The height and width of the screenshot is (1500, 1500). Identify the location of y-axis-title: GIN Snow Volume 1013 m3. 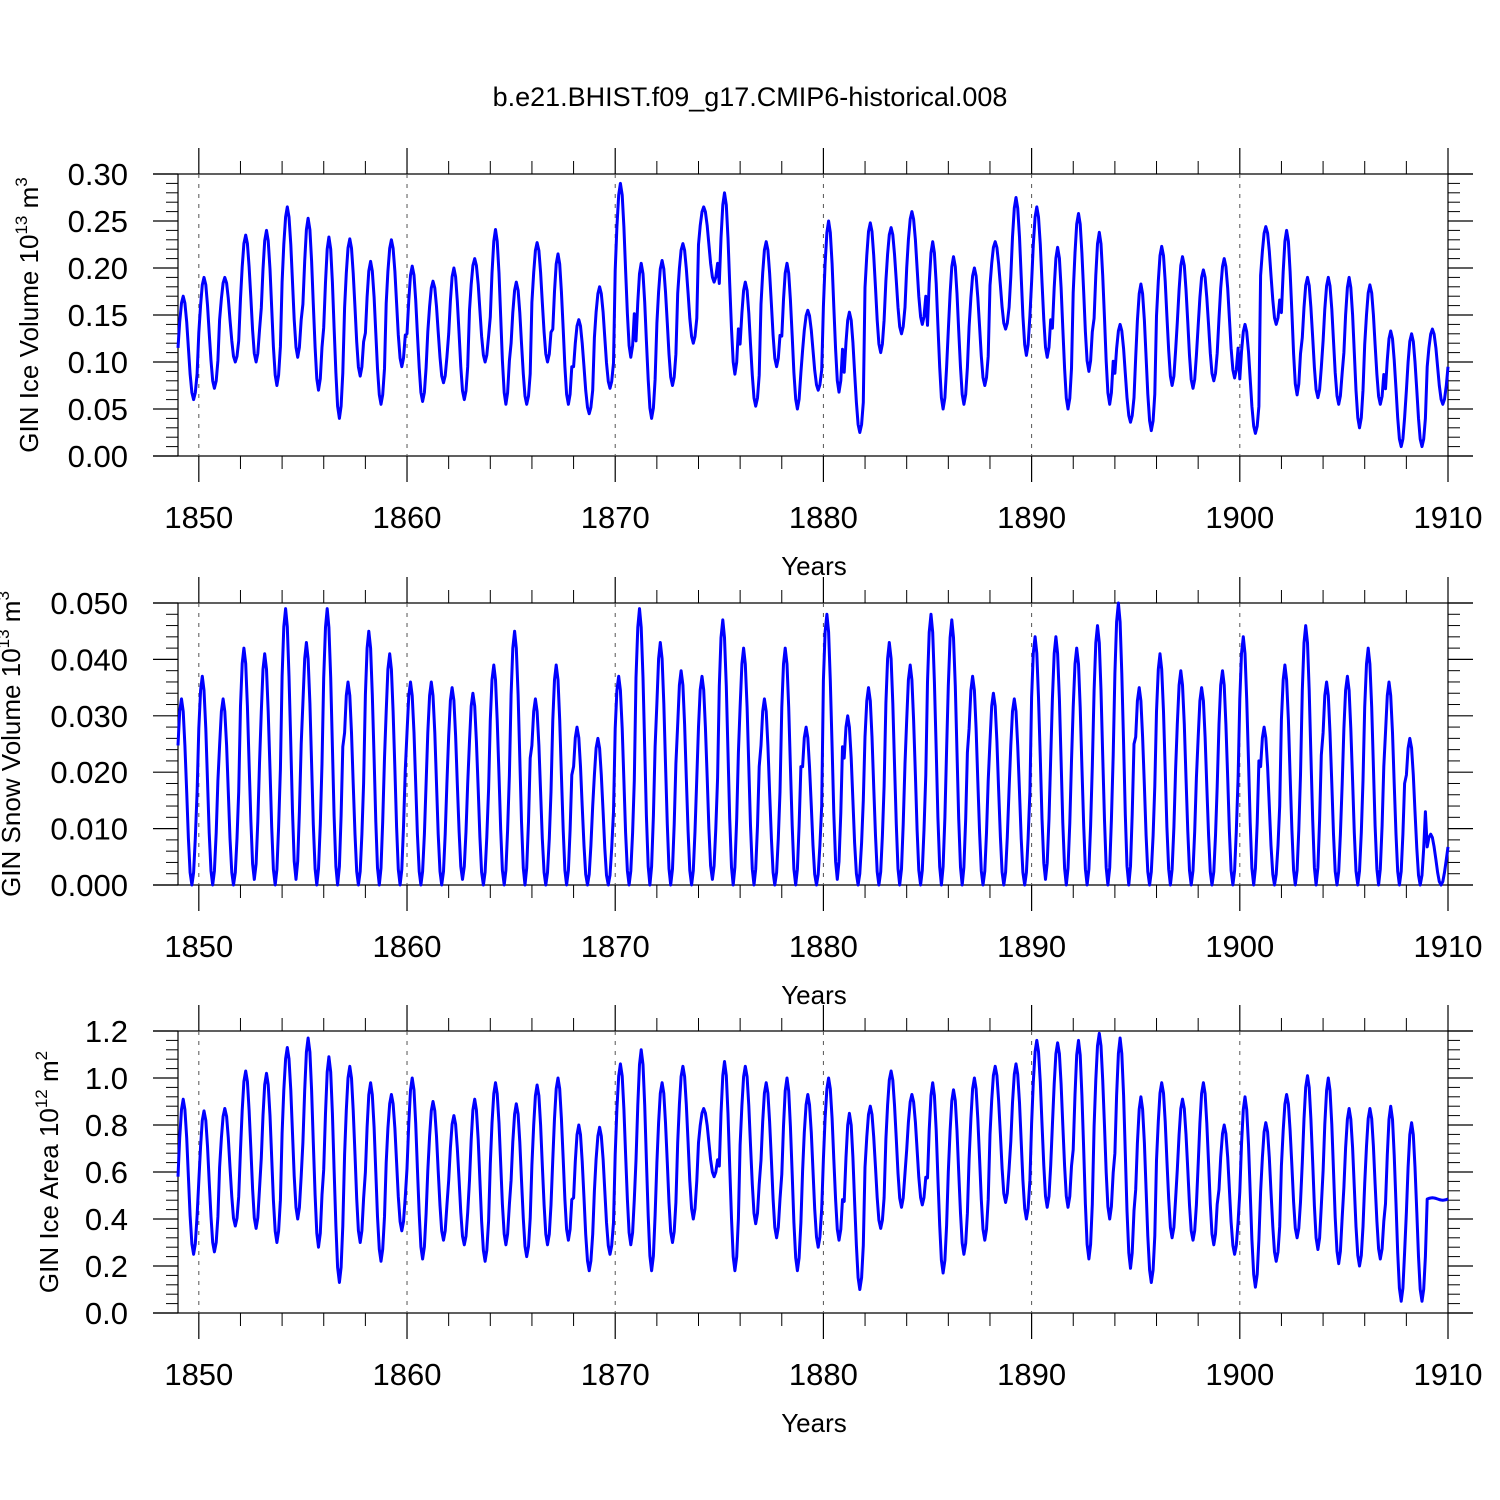
(13, 744).